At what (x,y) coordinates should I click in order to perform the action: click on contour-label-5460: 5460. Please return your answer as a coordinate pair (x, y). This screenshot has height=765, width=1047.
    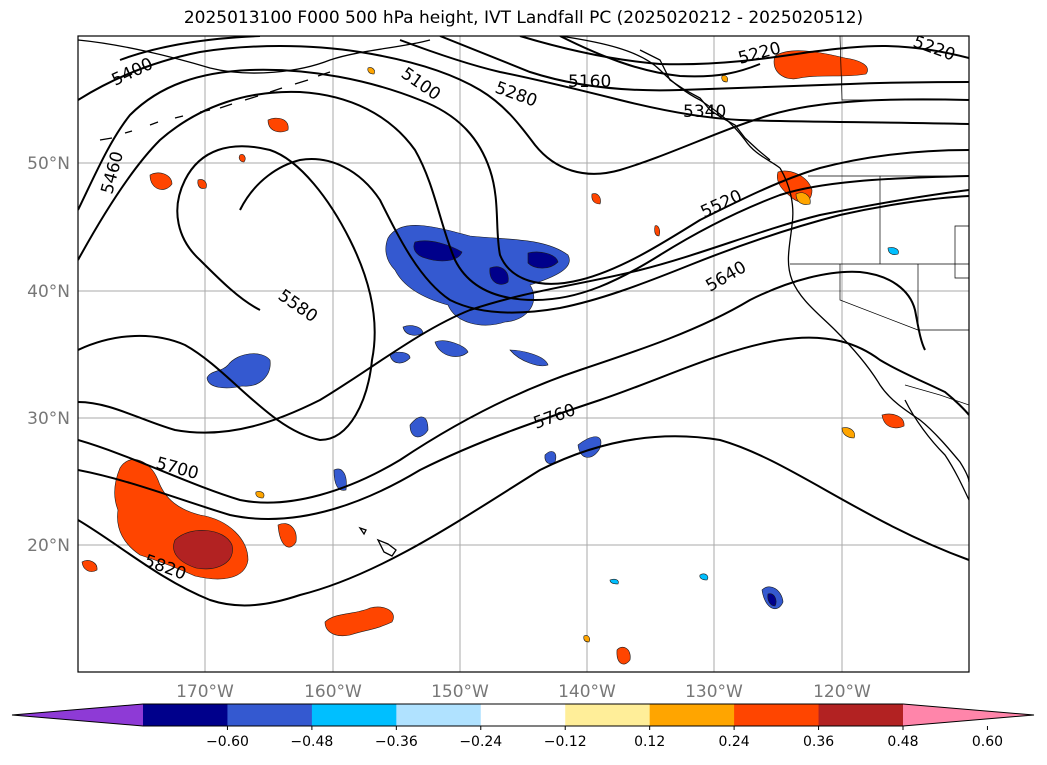
    Looking at the image, I should click on (113, 172).